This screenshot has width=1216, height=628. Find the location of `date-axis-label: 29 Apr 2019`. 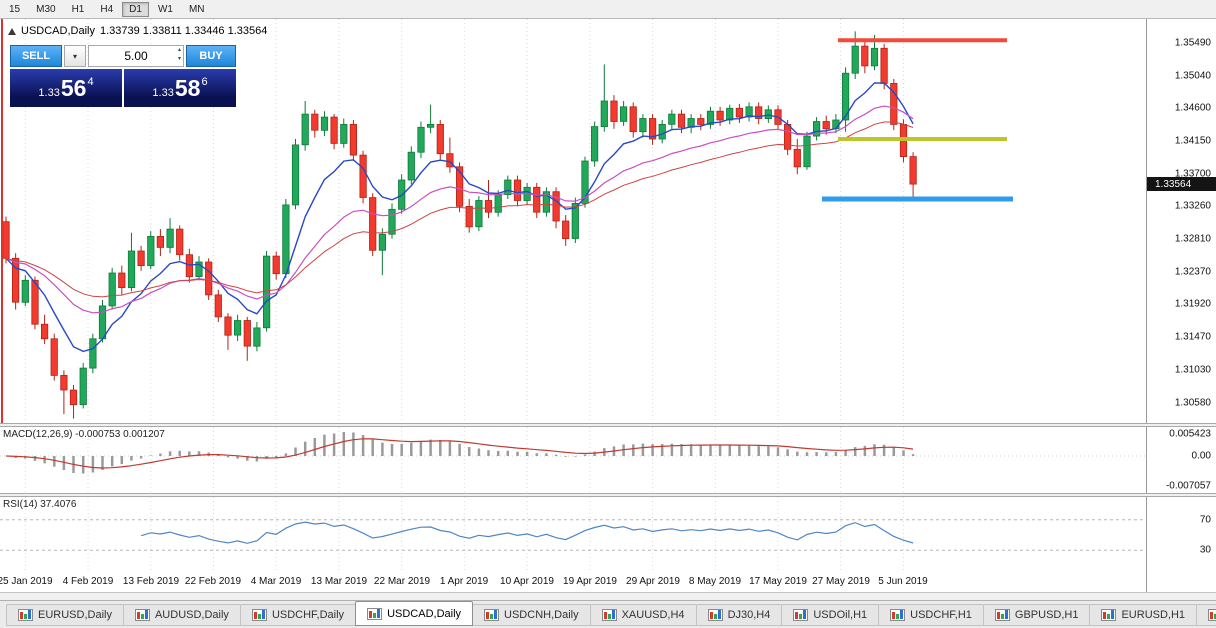

date-axis-label: 29 Apr 2019 is located at coordinates (653, 581).